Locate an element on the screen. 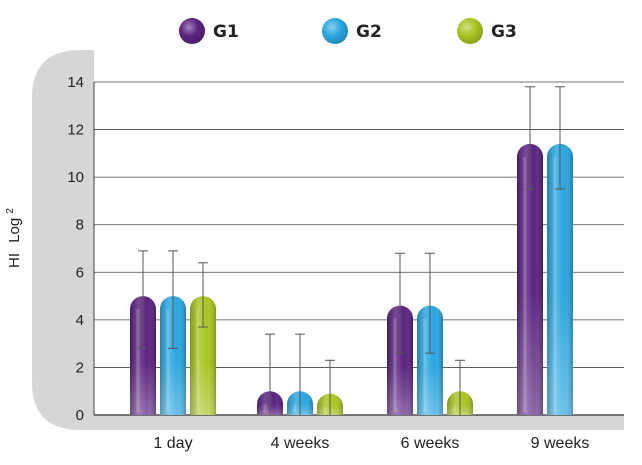  legend-label: G3 is located at coordinates (504, 32).